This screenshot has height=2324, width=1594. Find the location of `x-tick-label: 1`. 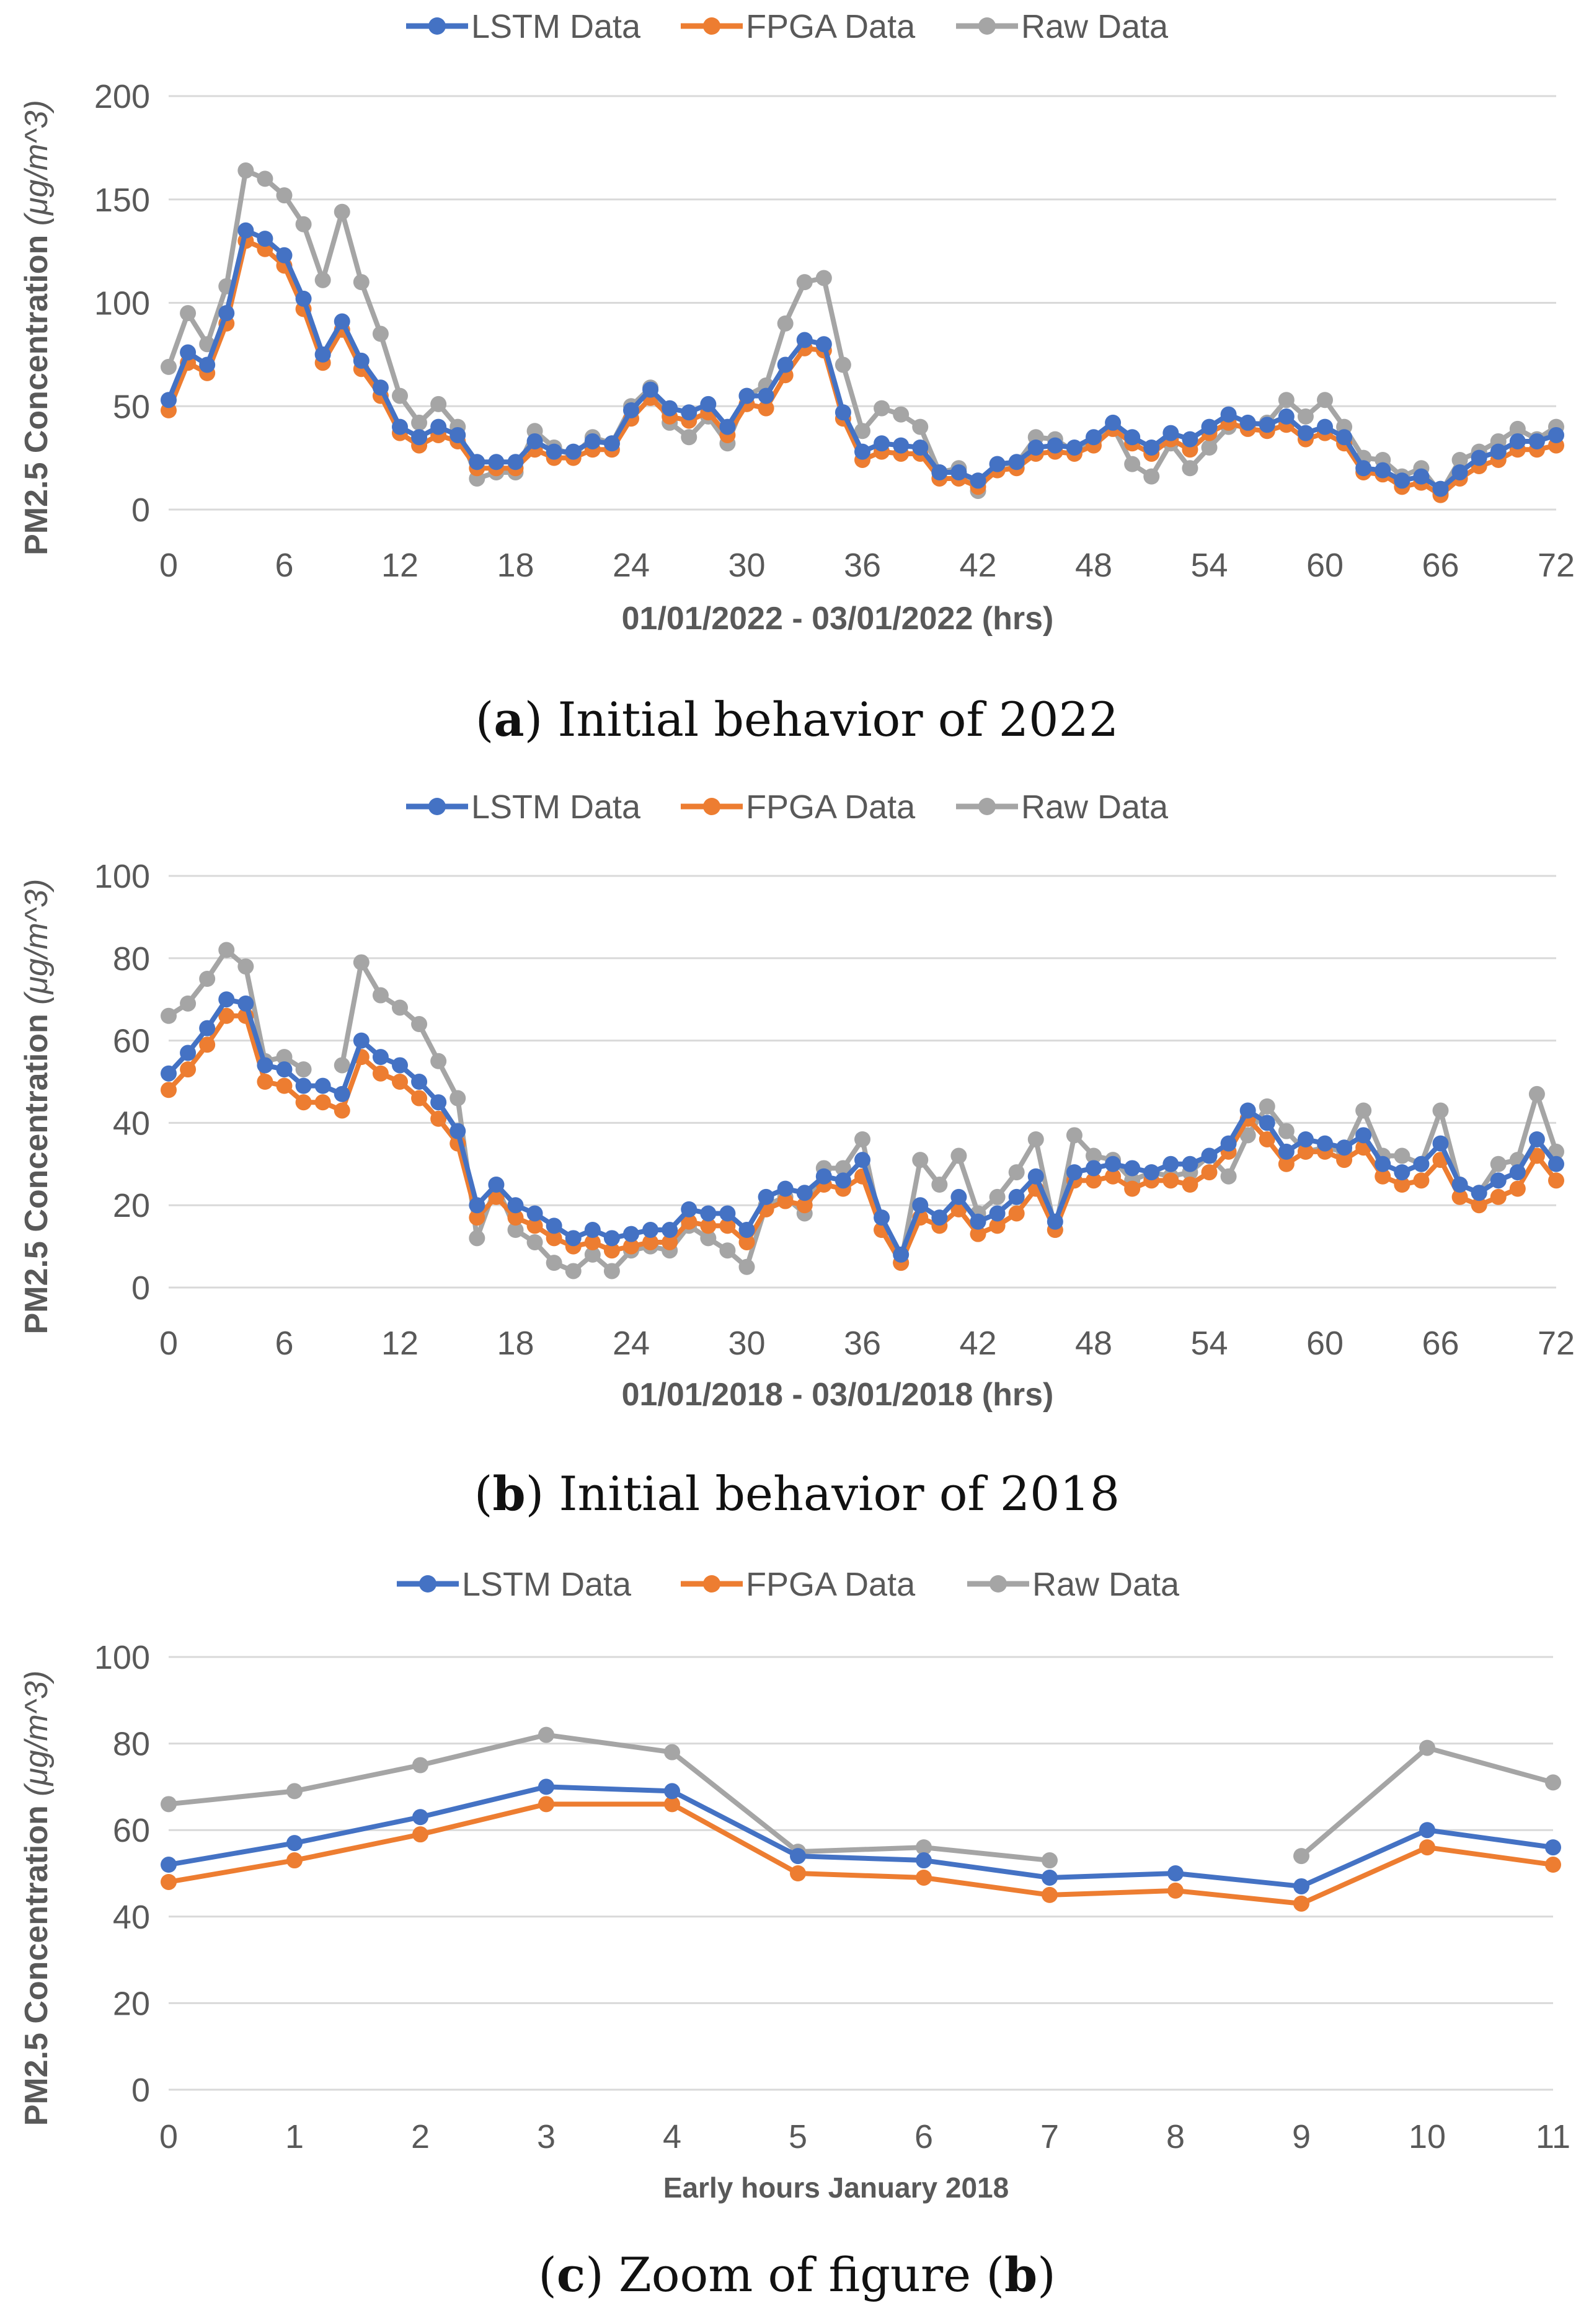

x-tick-label: 1 is located at coordinates (294, 2136).